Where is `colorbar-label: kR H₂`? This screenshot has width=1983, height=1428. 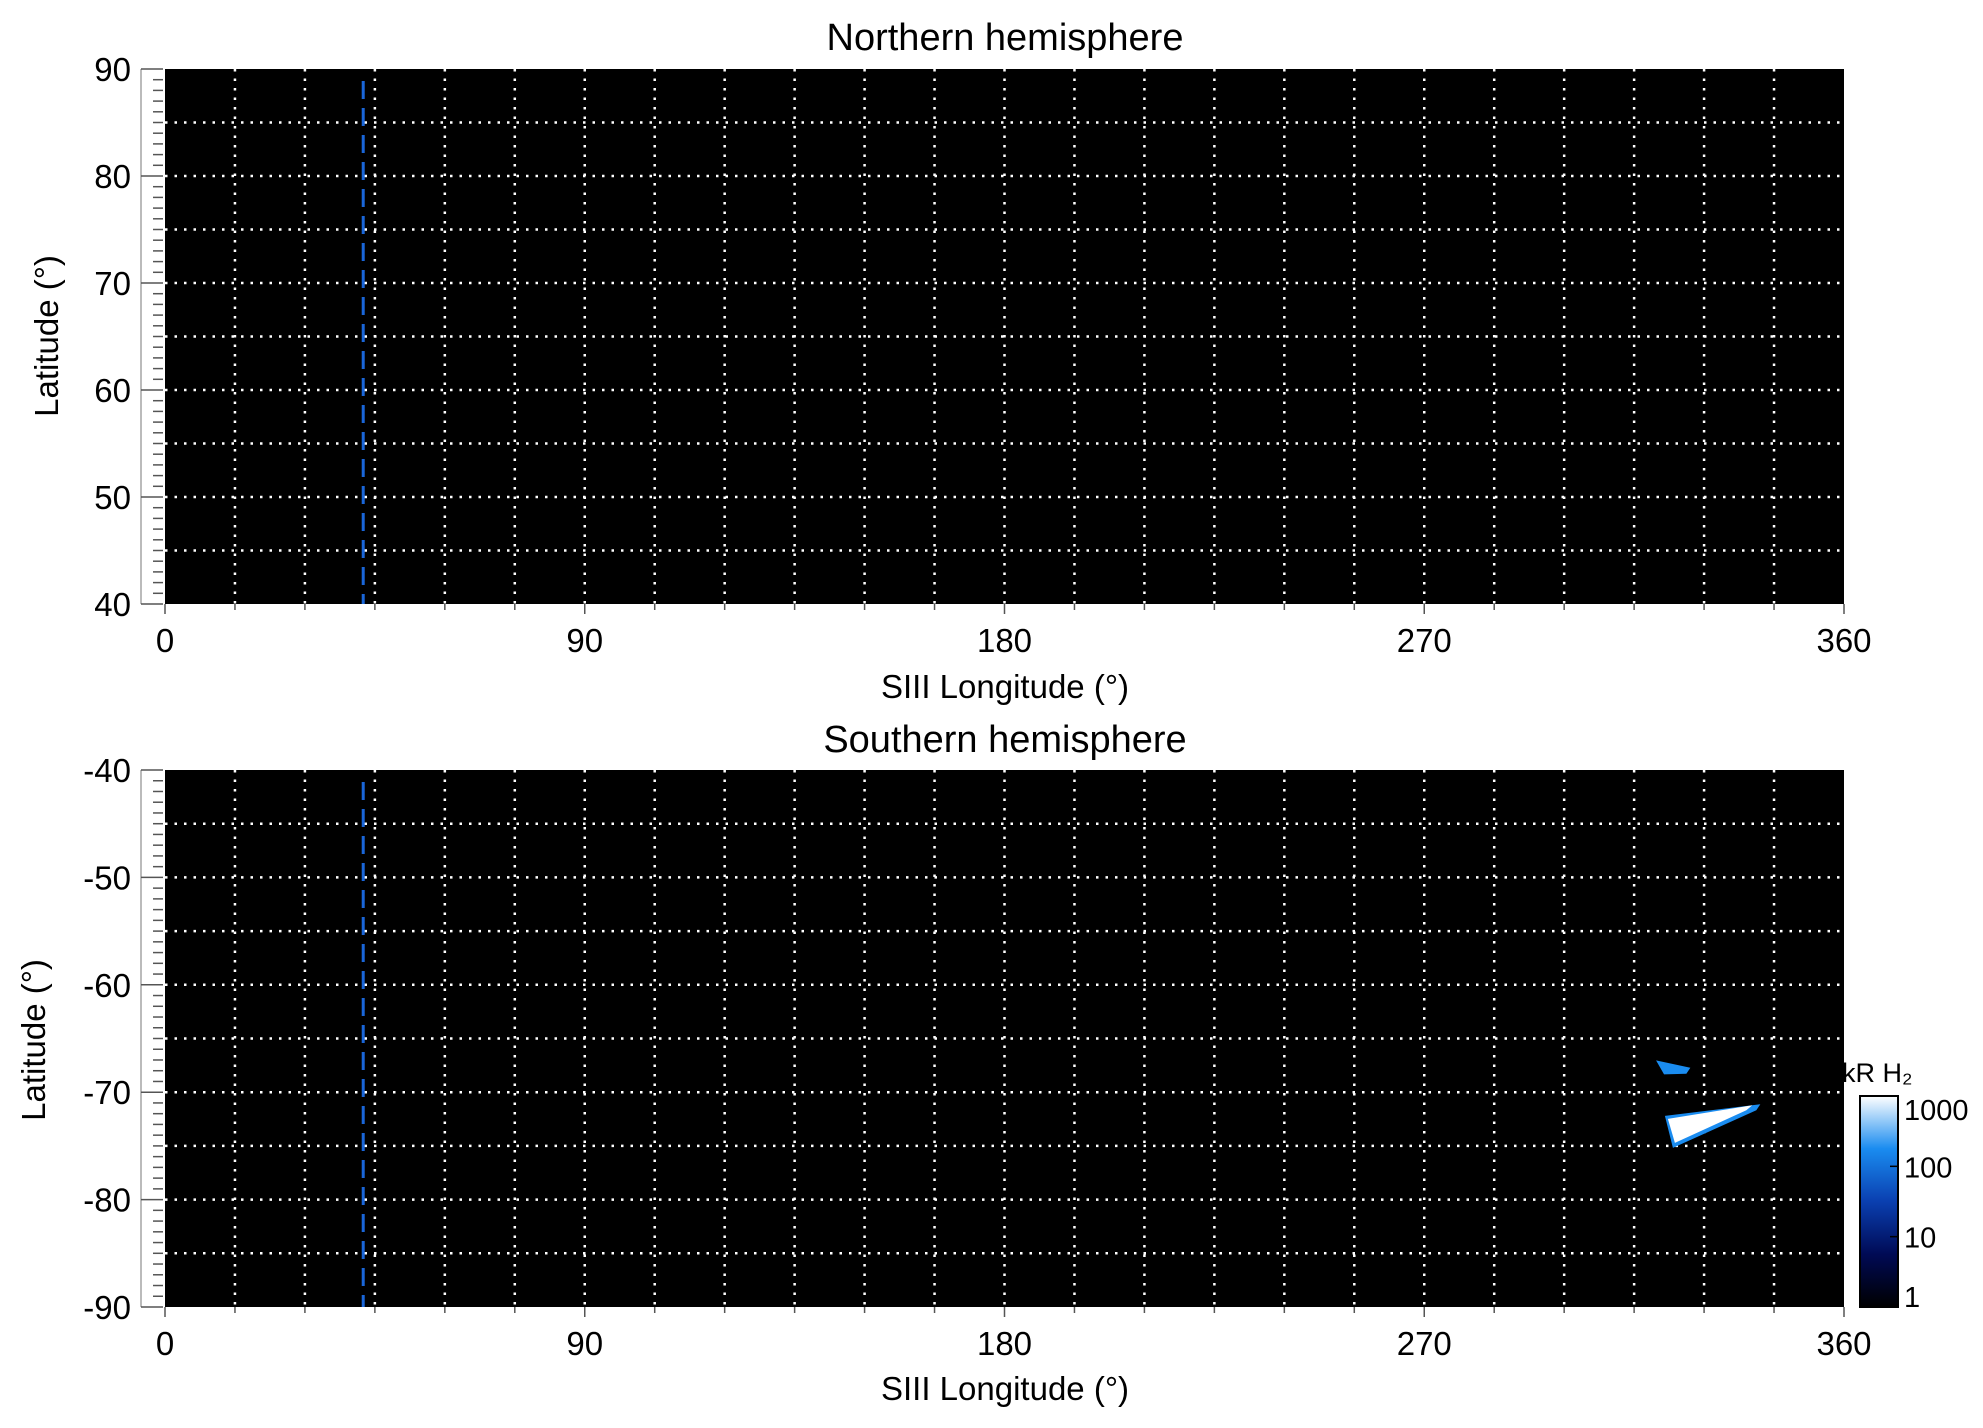
colorbar-label: kR H₂ is located at coordinates (1877, 1073).